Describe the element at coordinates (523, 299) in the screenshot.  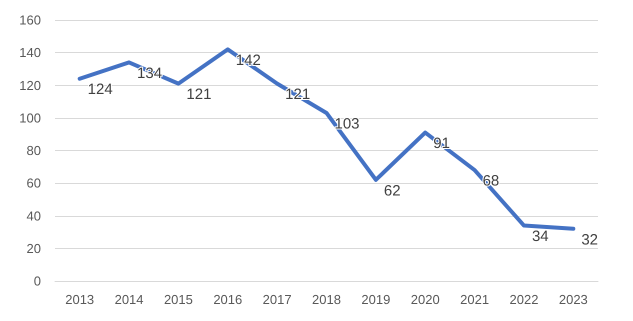
I see `x-tick-label: 2022` at that location.